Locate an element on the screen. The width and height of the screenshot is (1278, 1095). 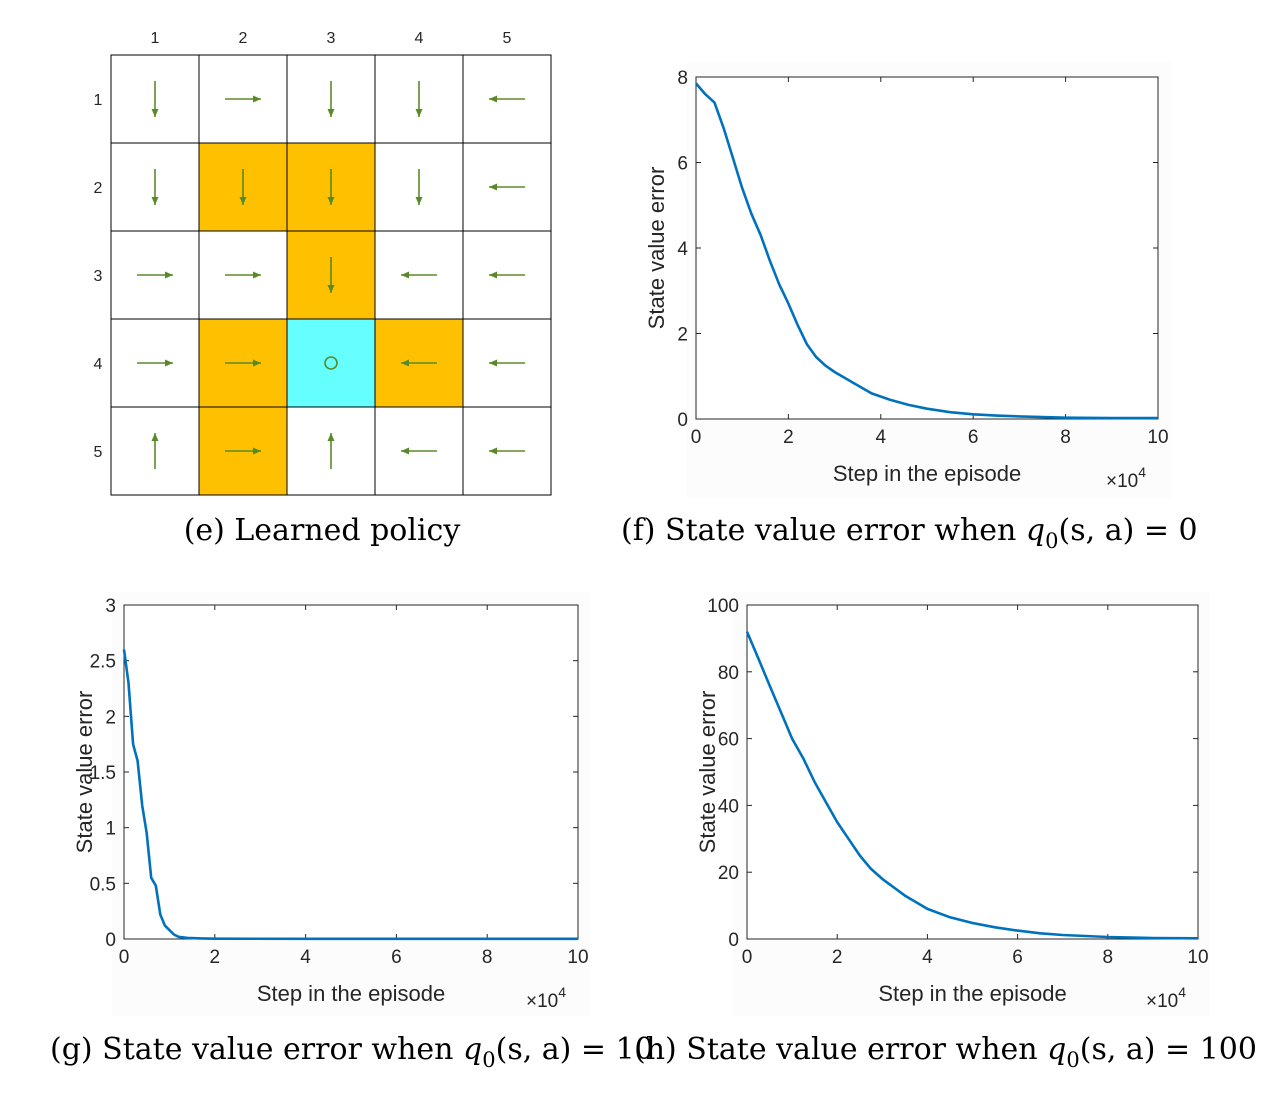
y-tick-label: 60 is located at coordinates (728, 740).